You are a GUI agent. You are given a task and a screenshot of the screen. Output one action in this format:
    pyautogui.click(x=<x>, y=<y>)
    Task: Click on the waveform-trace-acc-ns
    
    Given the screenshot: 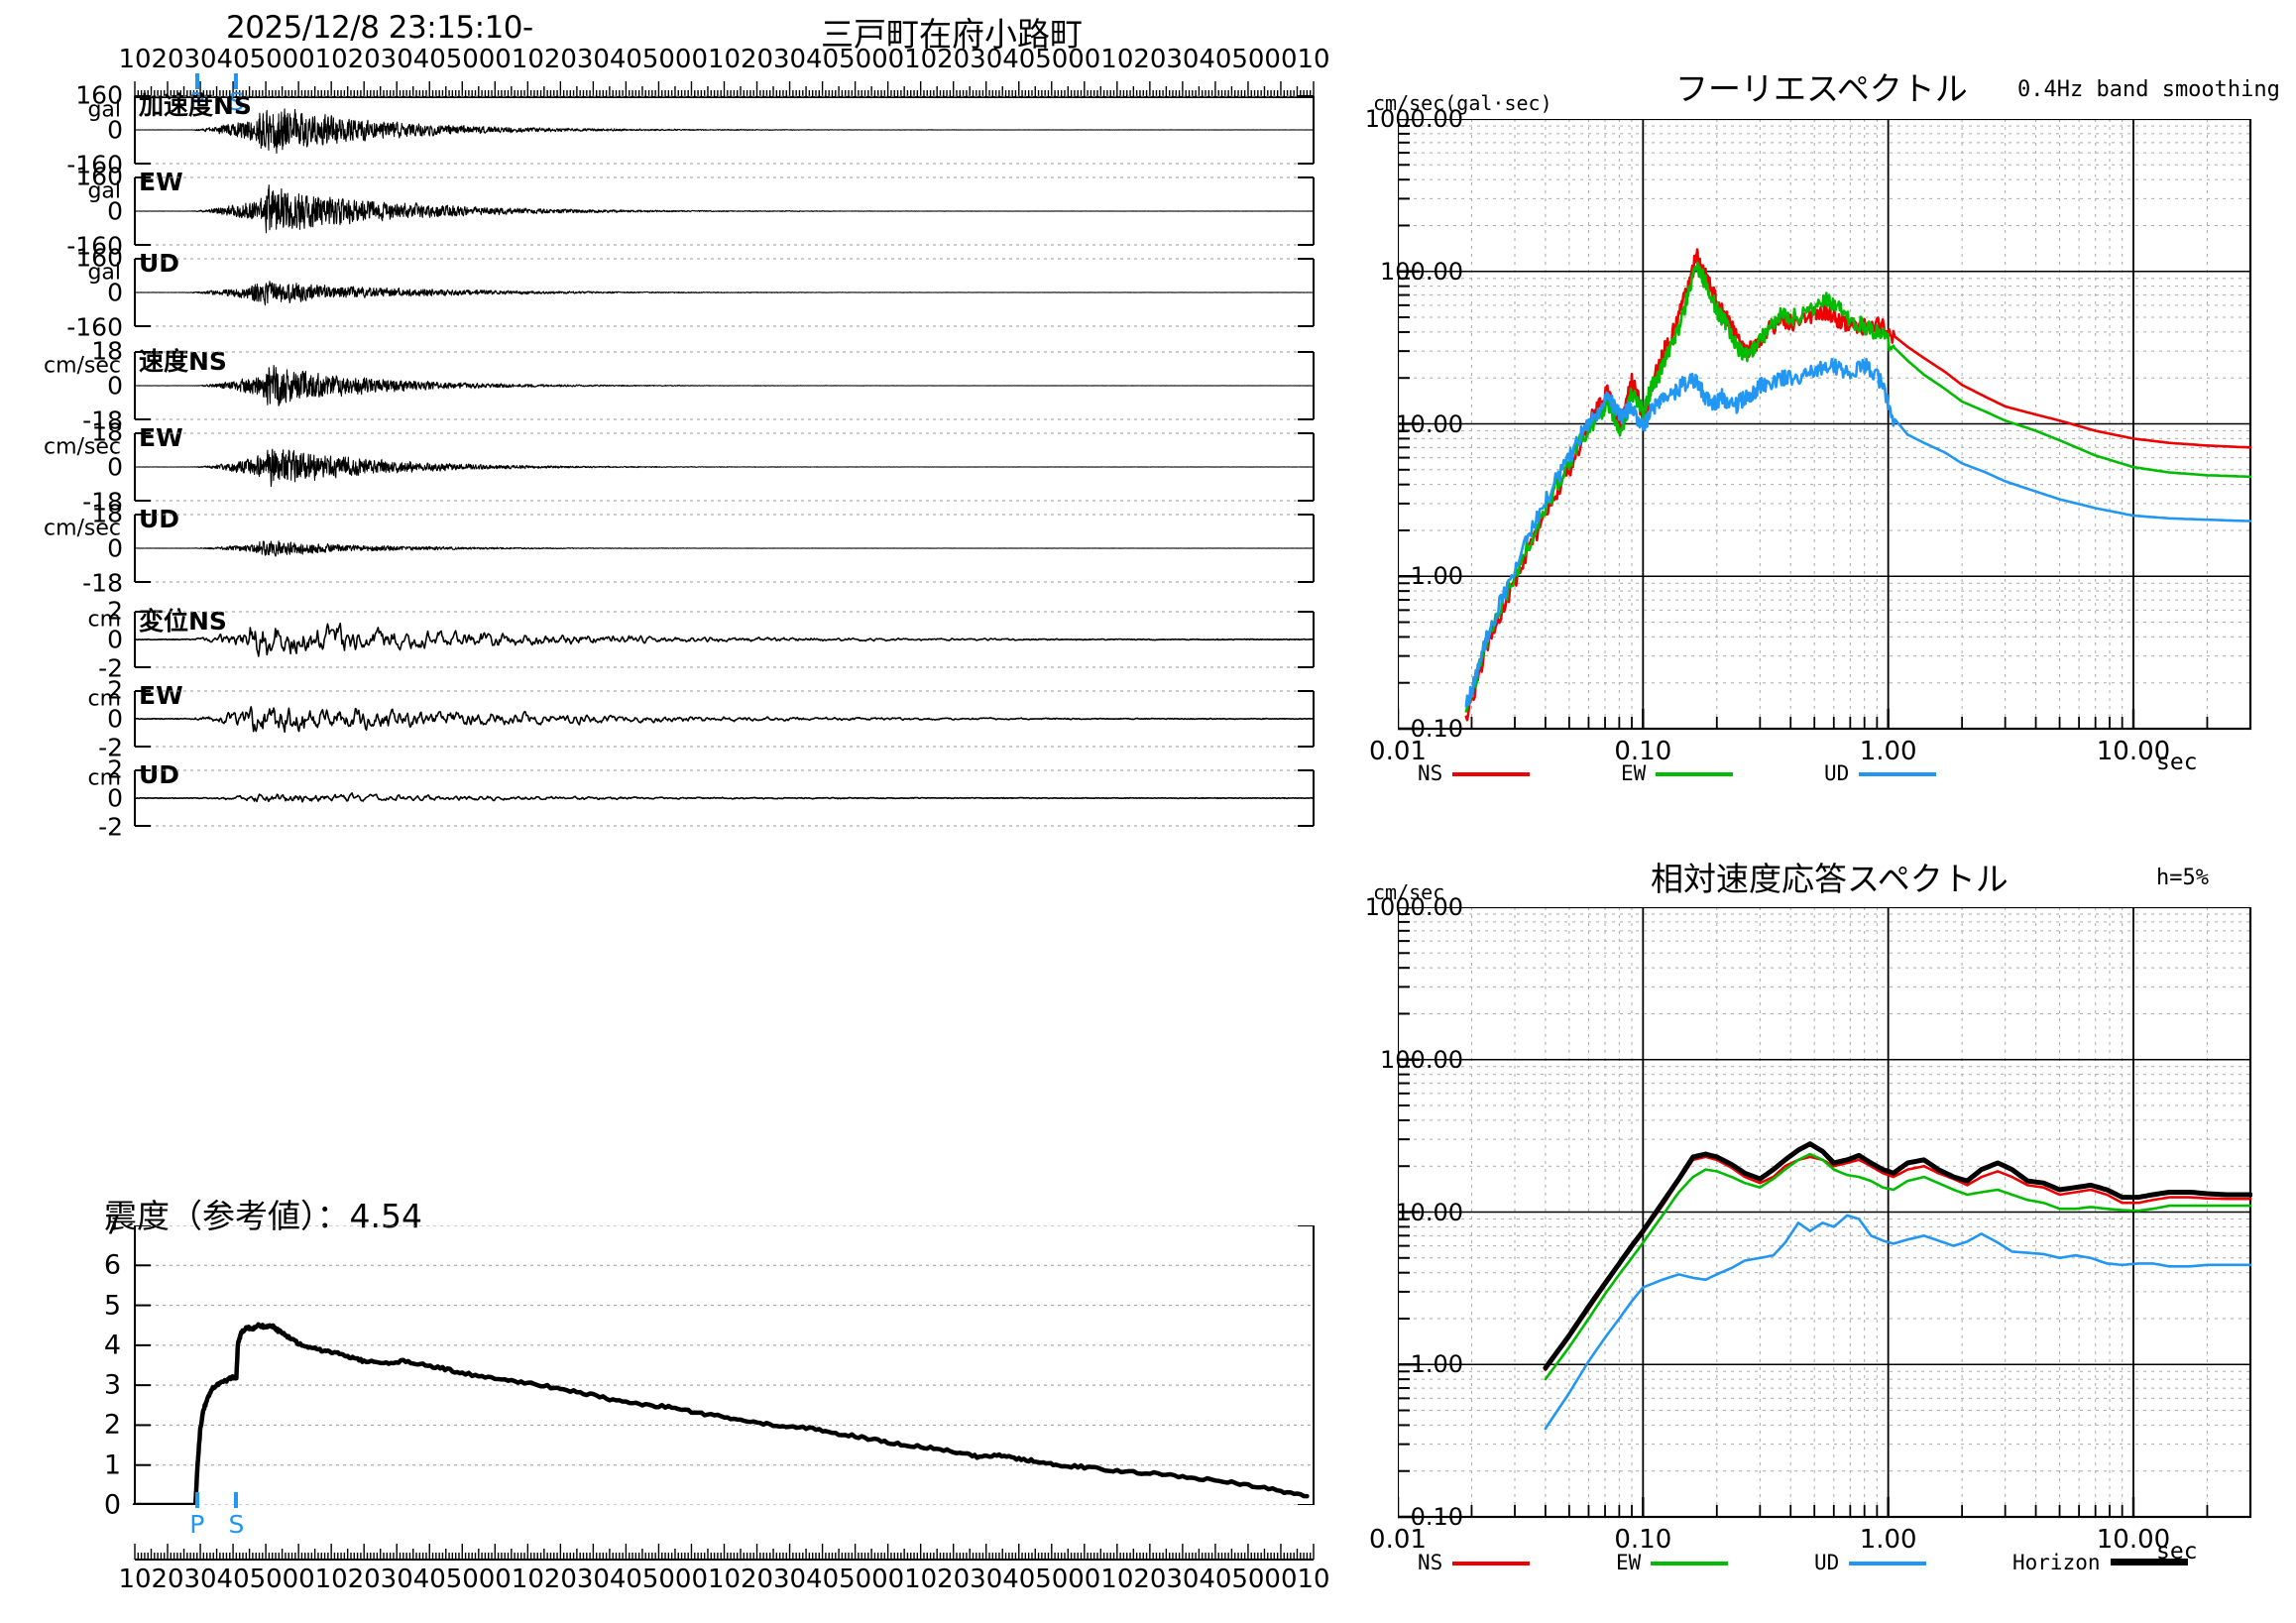 What is the action you would take?
    pyautogui.click(x=725, y=130)
    